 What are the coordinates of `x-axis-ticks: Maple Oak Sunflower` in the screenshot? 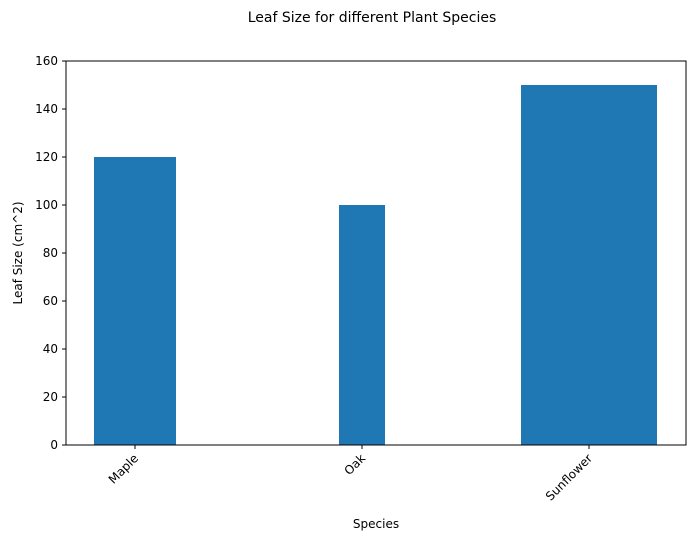 It's located at (350, 474).